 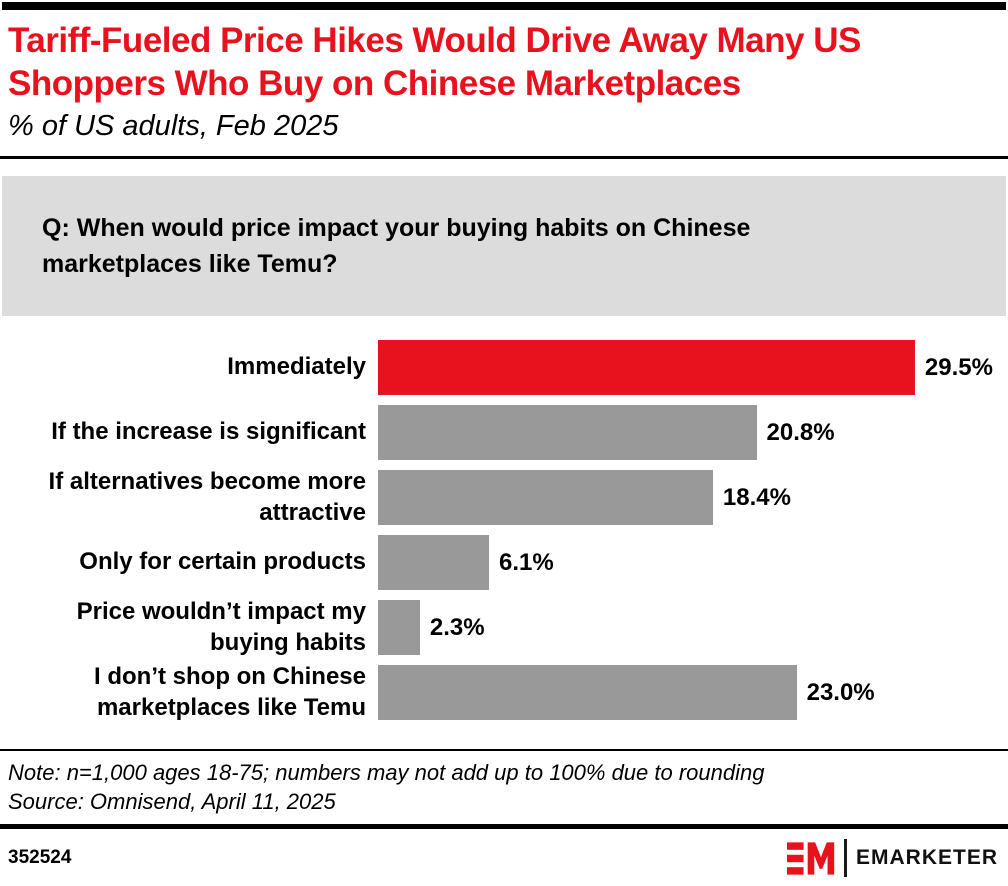 I want to click on value-label: 20.8%, so click(x=800, y=432).